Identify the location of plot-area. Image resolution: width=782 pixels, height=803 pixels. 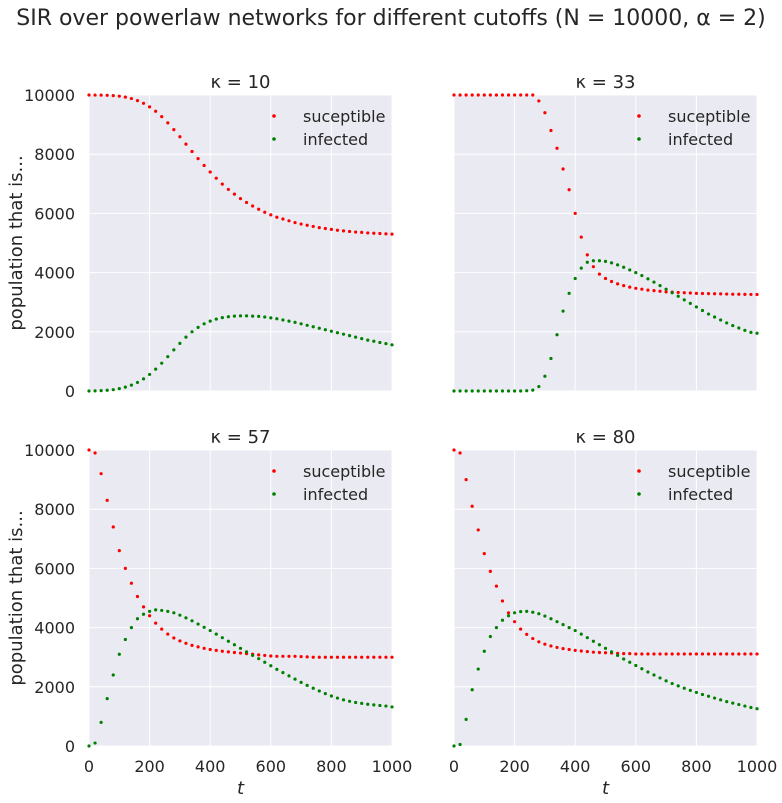
(605, 243).